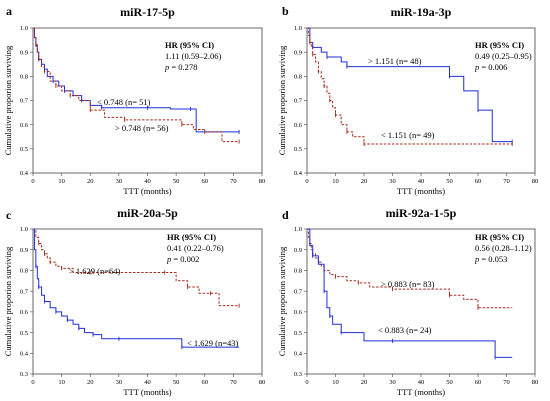 This screenshot has height=401, width=550. What do you see at coordinates (490, 67) in the screenshot?
I see `p-value: p = 0.006` at bounding box center [490, 67].